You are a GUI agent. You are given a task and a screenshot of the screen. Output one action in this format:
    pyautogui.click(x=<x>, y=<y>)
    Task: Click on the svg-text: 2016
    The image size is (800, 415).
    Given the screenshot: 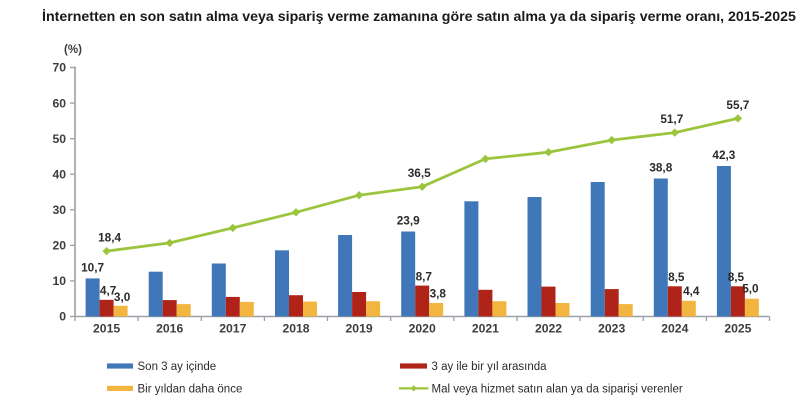 What is the action you would take?
    pyautogui.click(x=169, y=329)
    